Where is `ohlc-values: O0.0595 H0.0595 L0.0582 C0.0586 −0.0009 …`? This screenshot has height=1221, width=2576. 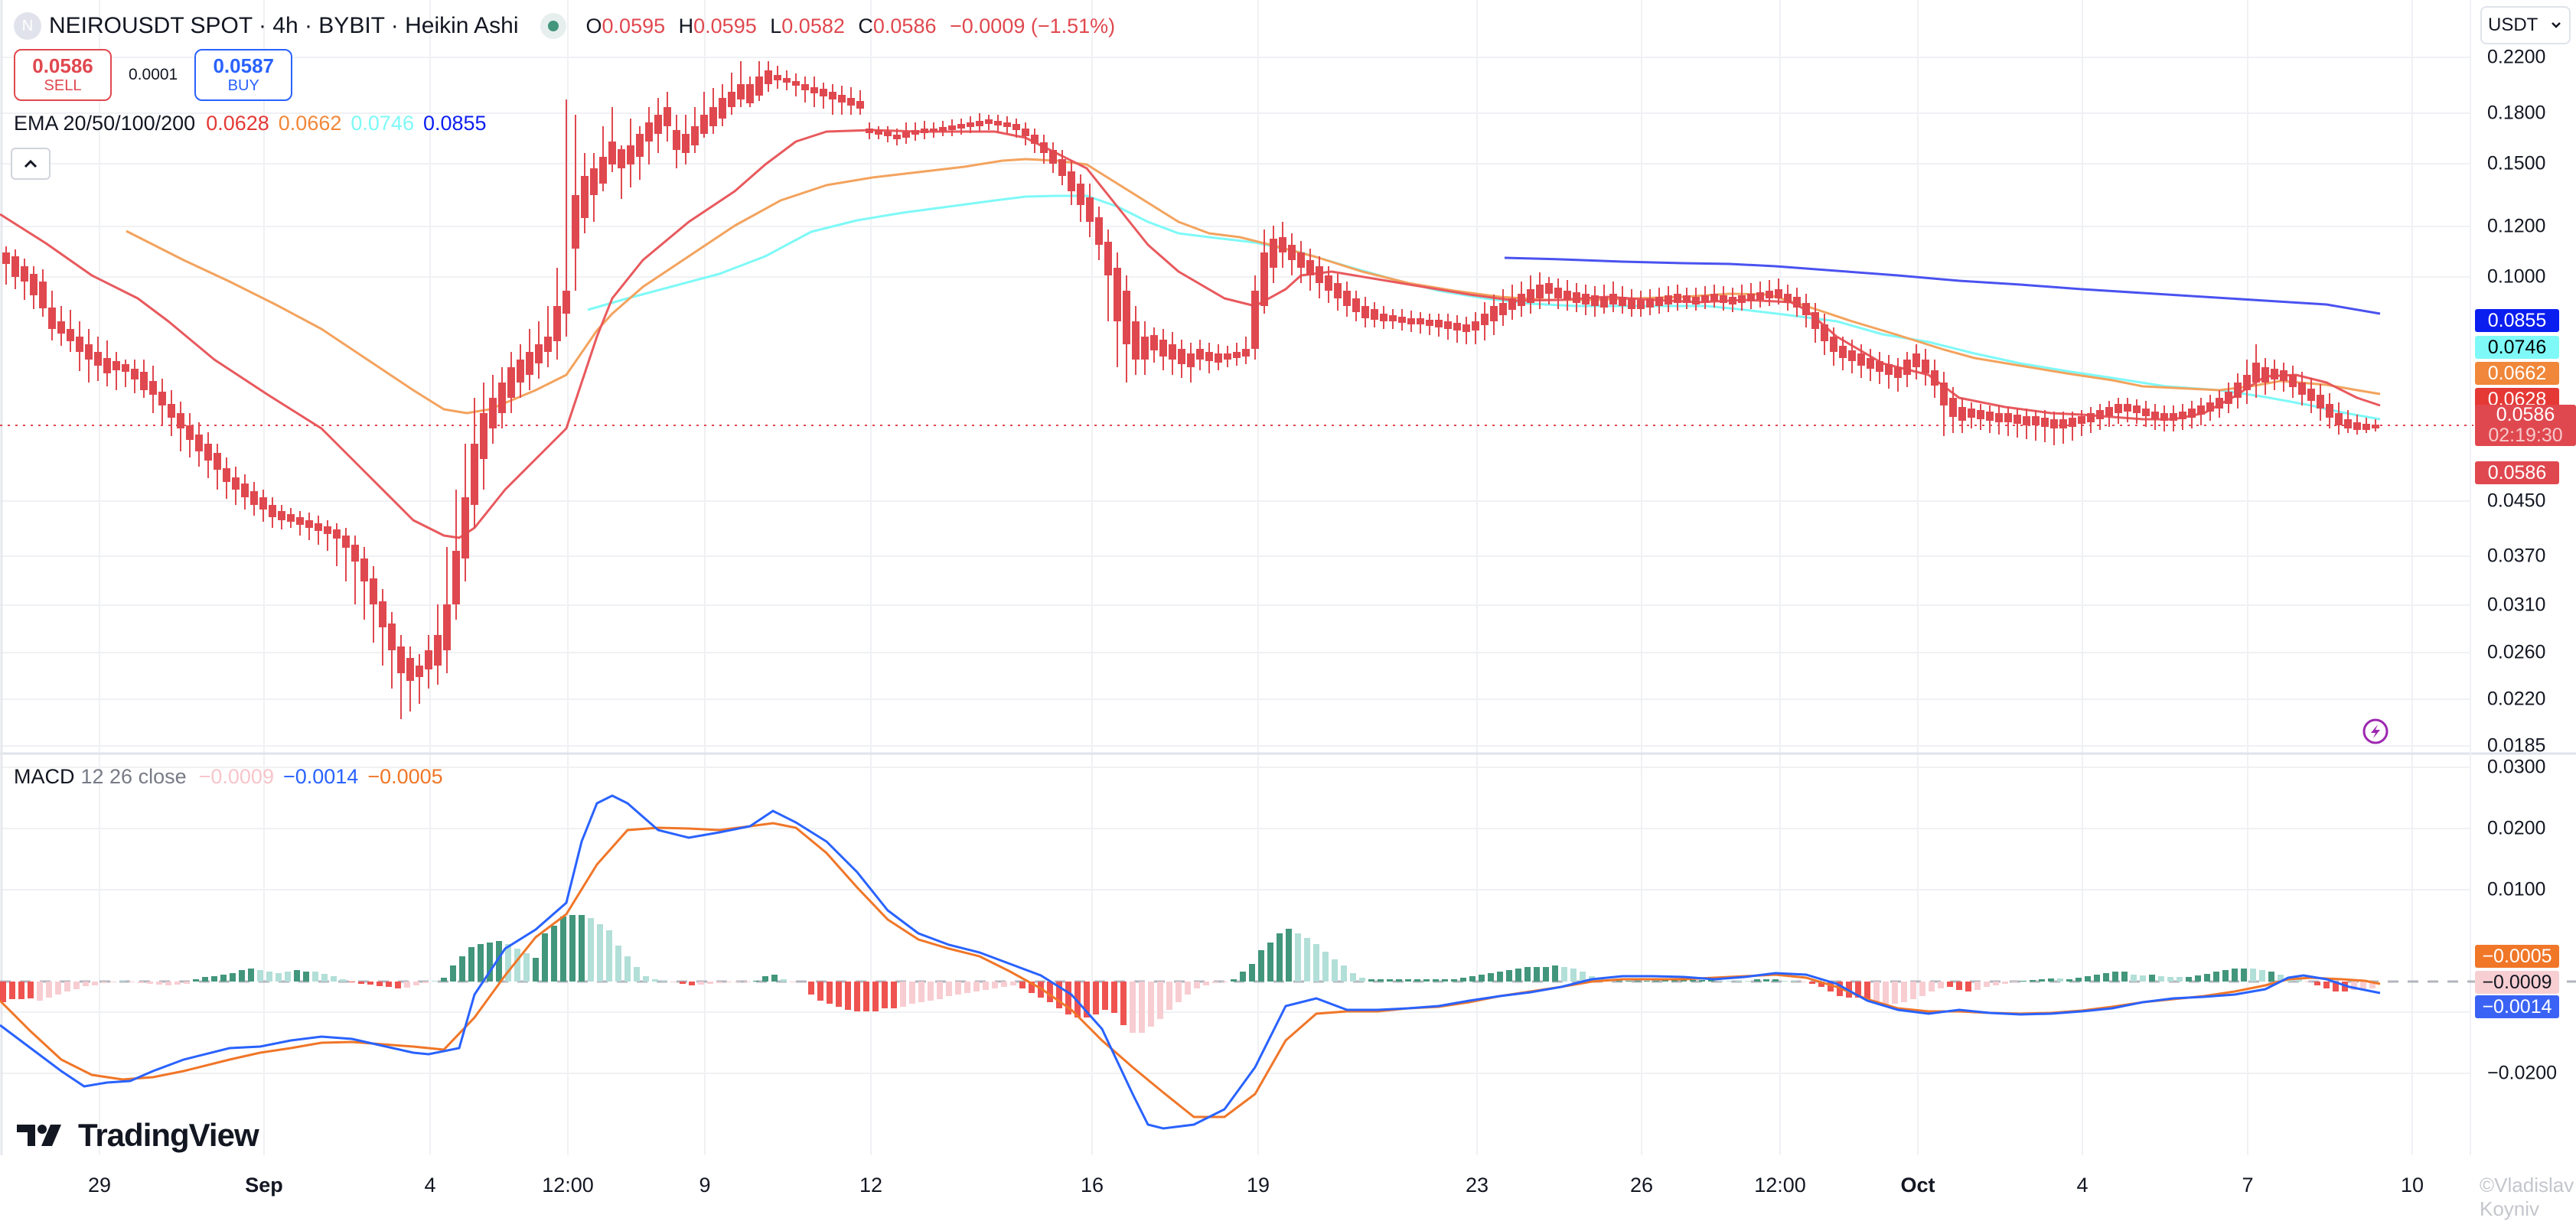 ohlc-values: O0.0595 H0.0595 L0.0582 C0.0586 −0.0009 … is located at coordinates (850, 25).